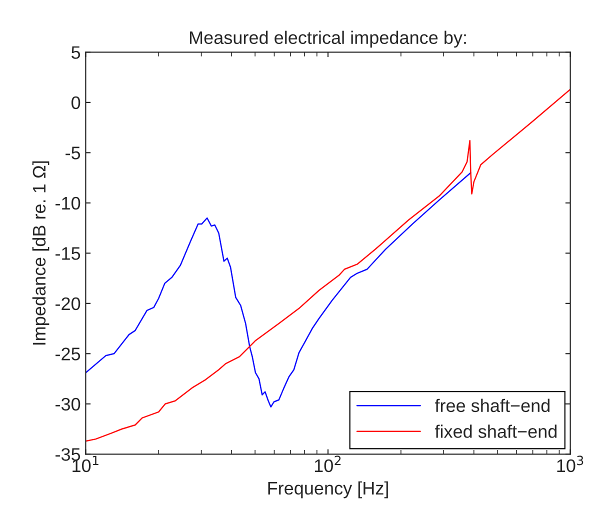 The image size is (591, 522). What do you see at coordinates (73, 153) in the screenshot?
I see `y-tick-label: -5` at bounding box center [73, 153].